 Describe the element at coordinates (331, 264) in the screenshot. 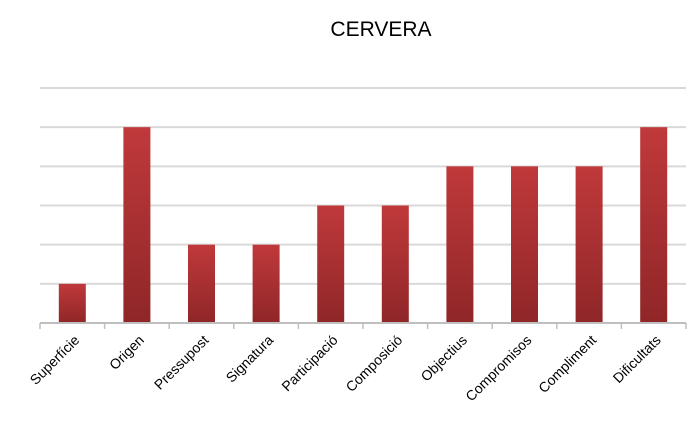

I see `bar-participació` at that location.